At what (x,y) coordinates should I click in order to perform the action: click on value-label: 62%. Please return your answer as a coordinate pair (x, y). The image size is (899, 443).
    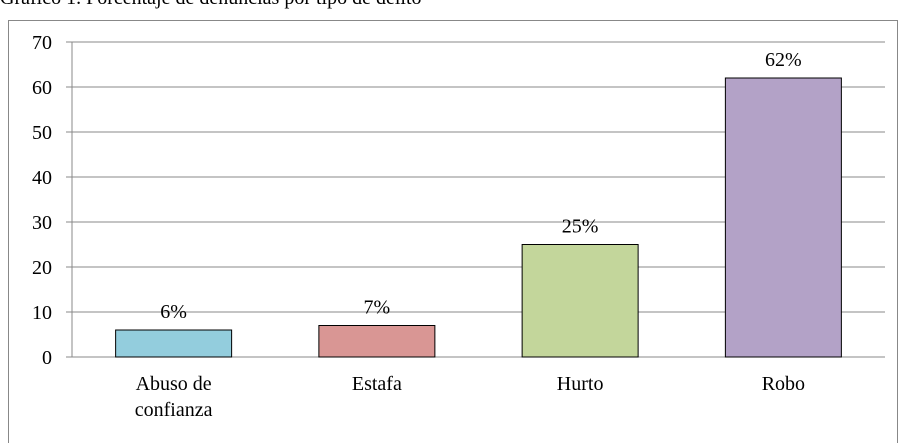
    Looking at the image, I should click on (783, 60).